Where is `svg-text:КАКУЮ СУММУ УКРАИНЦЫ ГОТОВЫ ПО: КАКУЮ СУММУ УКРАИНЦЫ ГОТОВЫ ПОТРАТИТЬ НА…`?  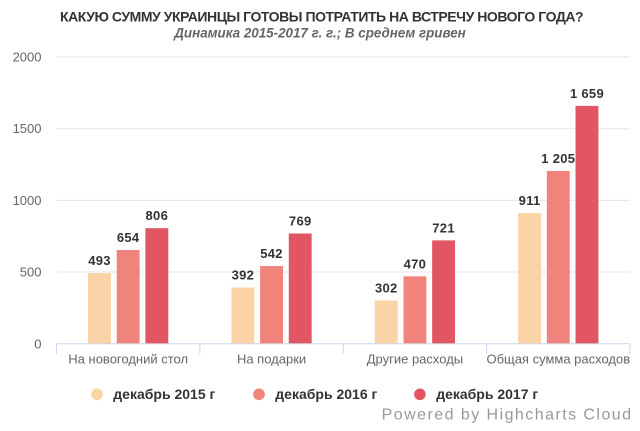
svg-text:КАКУЮ СУММУ УКРАИНЦЫ ГОТОВЫ ПО: КАКУЮ СУММУ УКРАИНЦЫ ГОТОВЫ ПОТРАТИТЬ НА… is located at coordinates (321, 17).